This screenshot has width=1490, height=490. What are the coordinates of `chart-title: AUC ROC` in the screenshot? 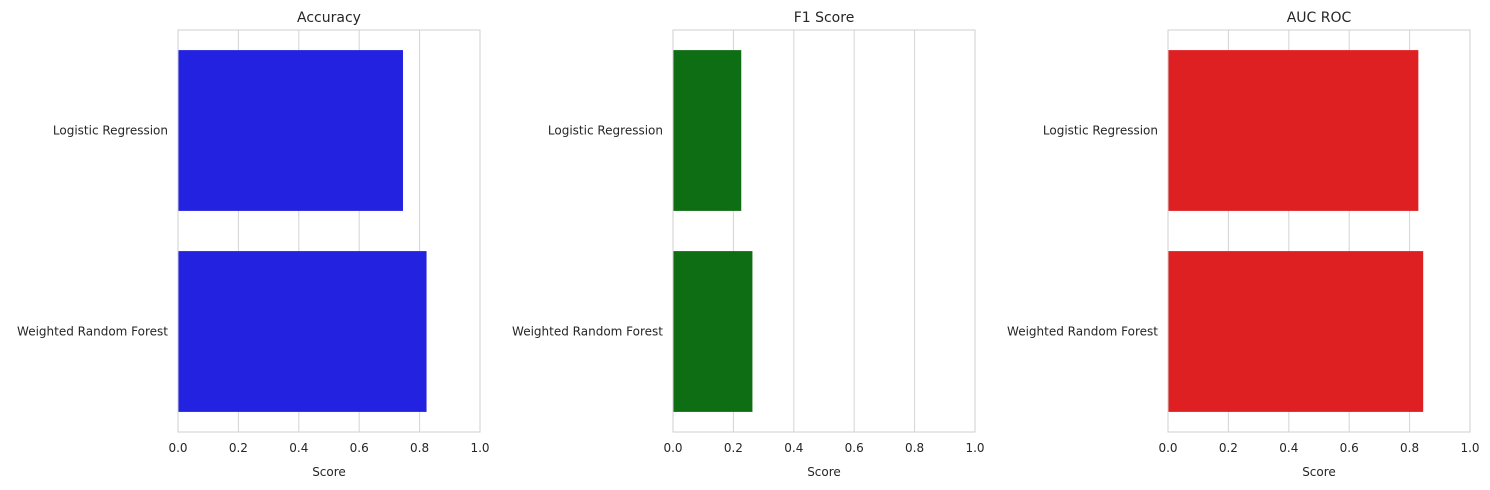 It's located at (1319, 18).